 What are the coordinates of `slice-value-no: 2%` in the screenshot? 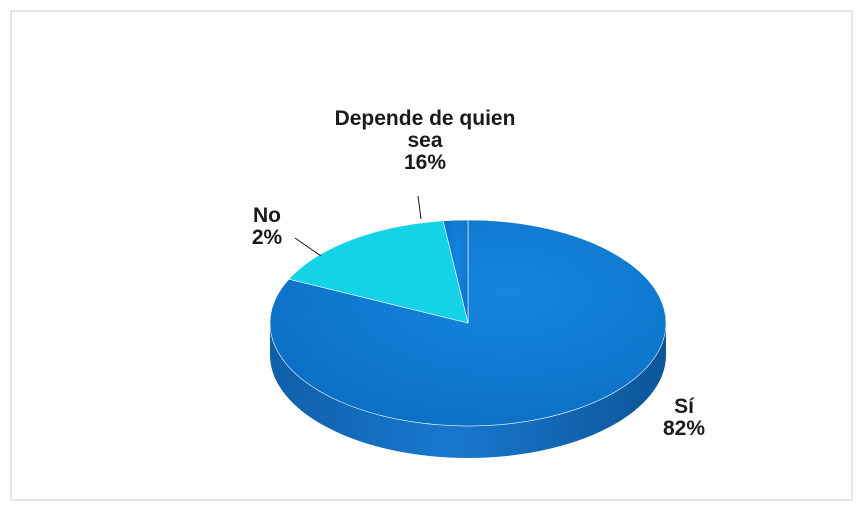 It's located at (267, 237).